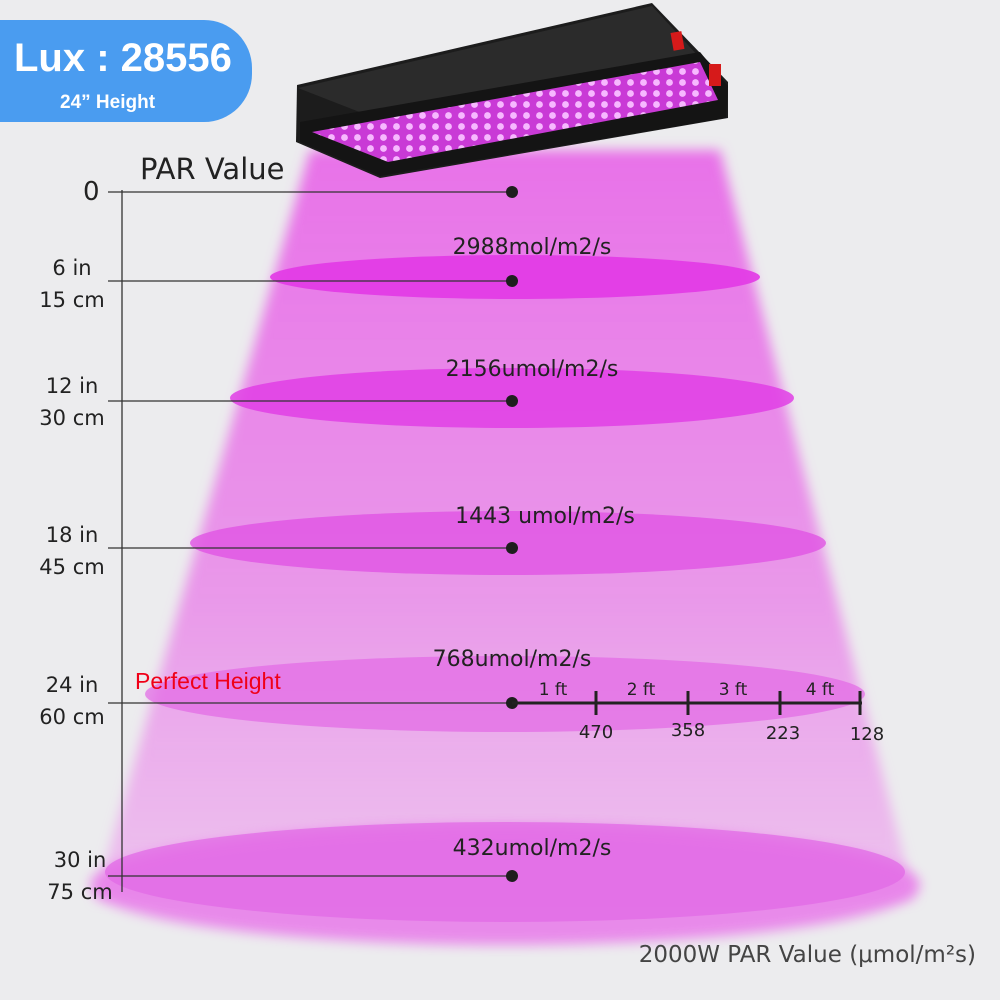  What do you see at coordinates (512, 876) in the screenshot?
I see `point-30in` at bounding box center [512, 876].